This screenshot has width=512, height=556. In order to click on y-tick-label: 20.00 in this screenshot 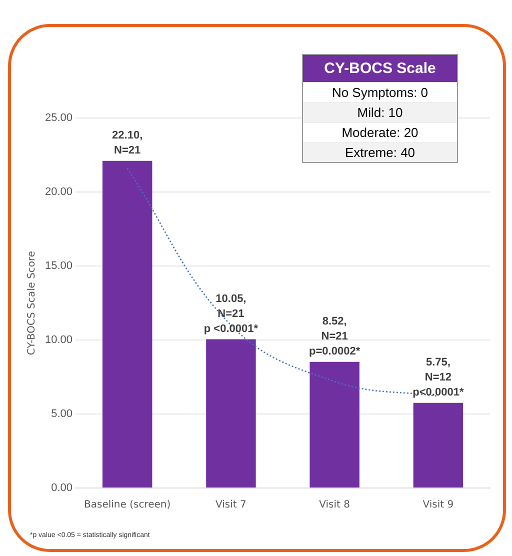, I will do `click(58, 192)`.